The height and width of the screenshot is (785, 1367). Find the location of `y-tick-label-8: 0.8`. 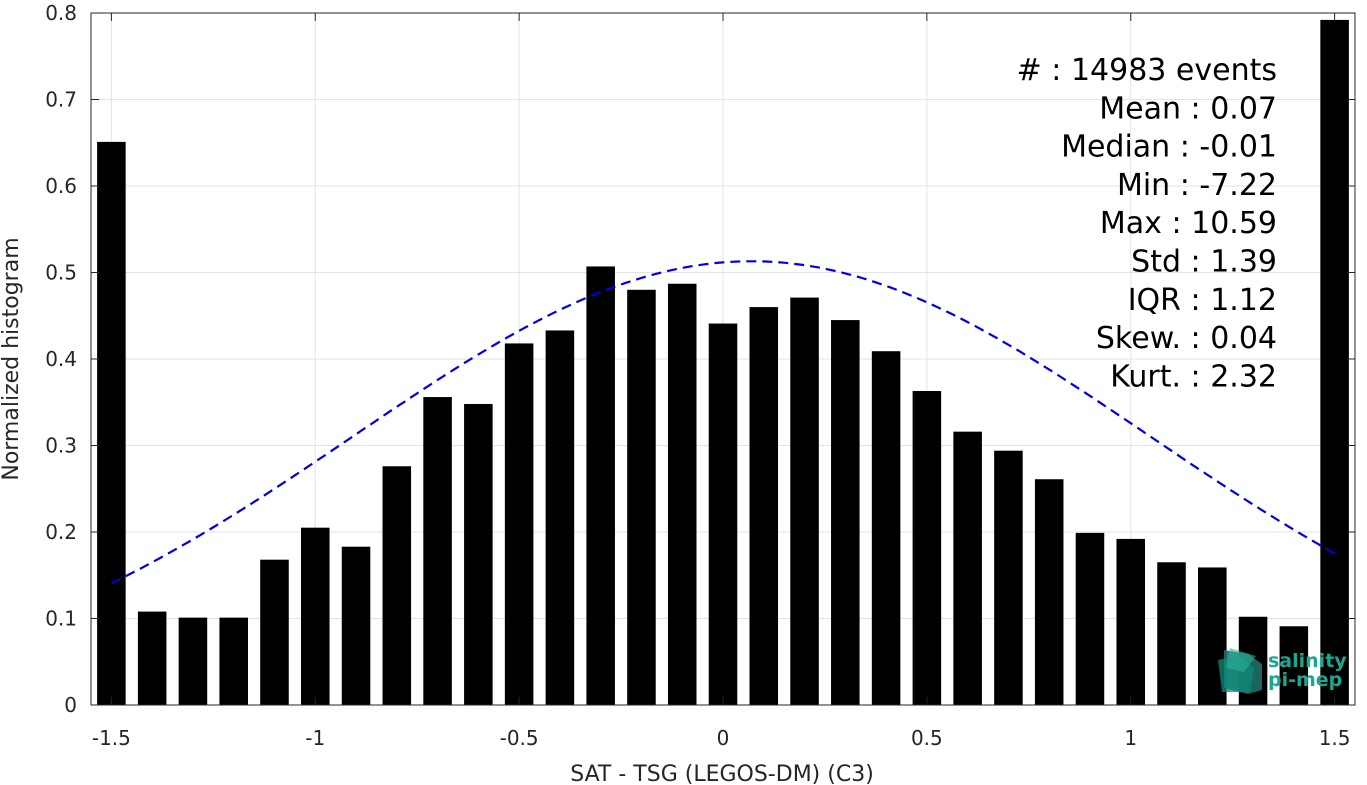

y-tick-label-8: 0.8 is located at coordinates (61, 13).